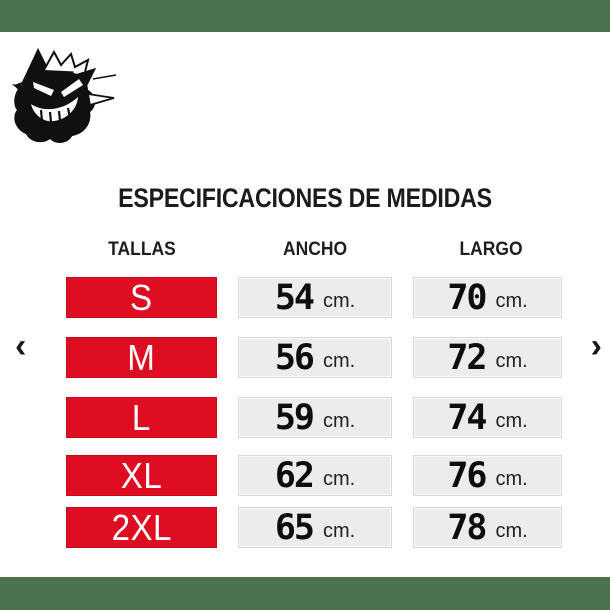  I want to click on size-label: S, so click(141, 297).